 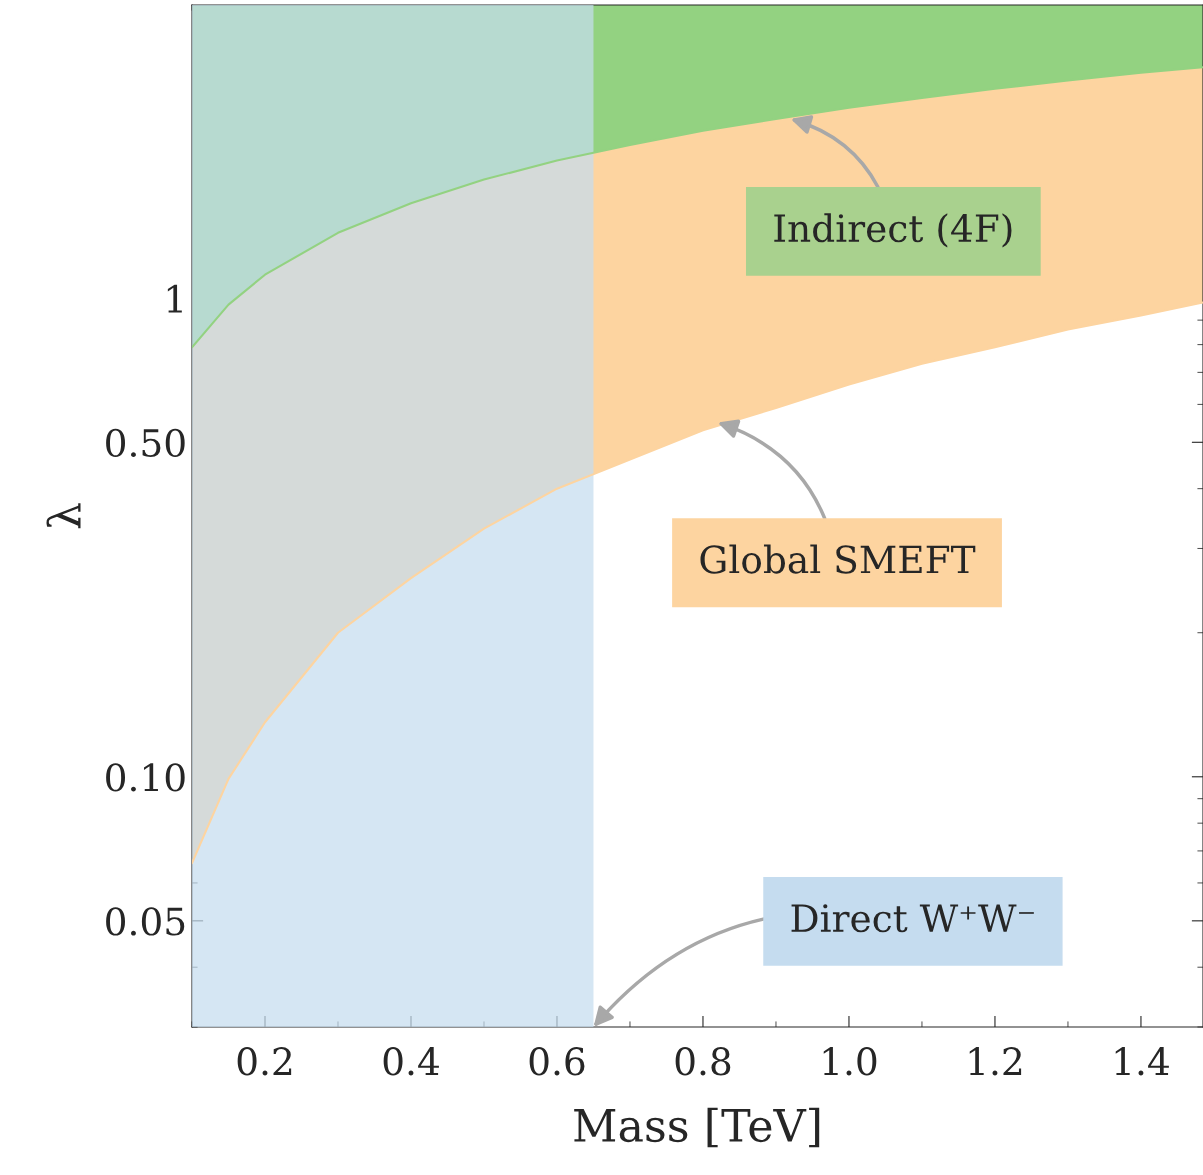 What do you see at coordinates (145, 921) in the screenshot?
I see `y-tick-label: 0.05` at bounding box center [145, 921].